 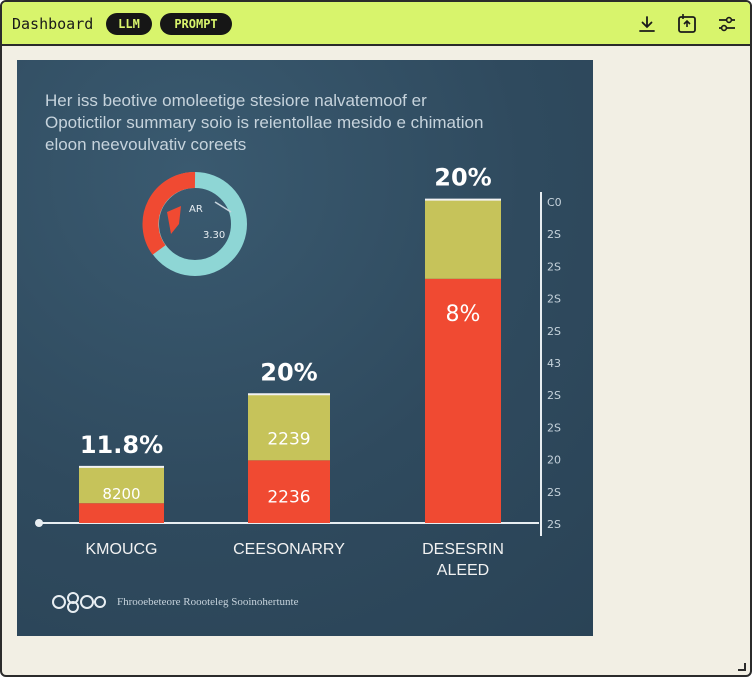 What do you see at coordinates (463, 570) in the screenshot?
I see `category-label: ALEED` at bounding box center [463, 570].